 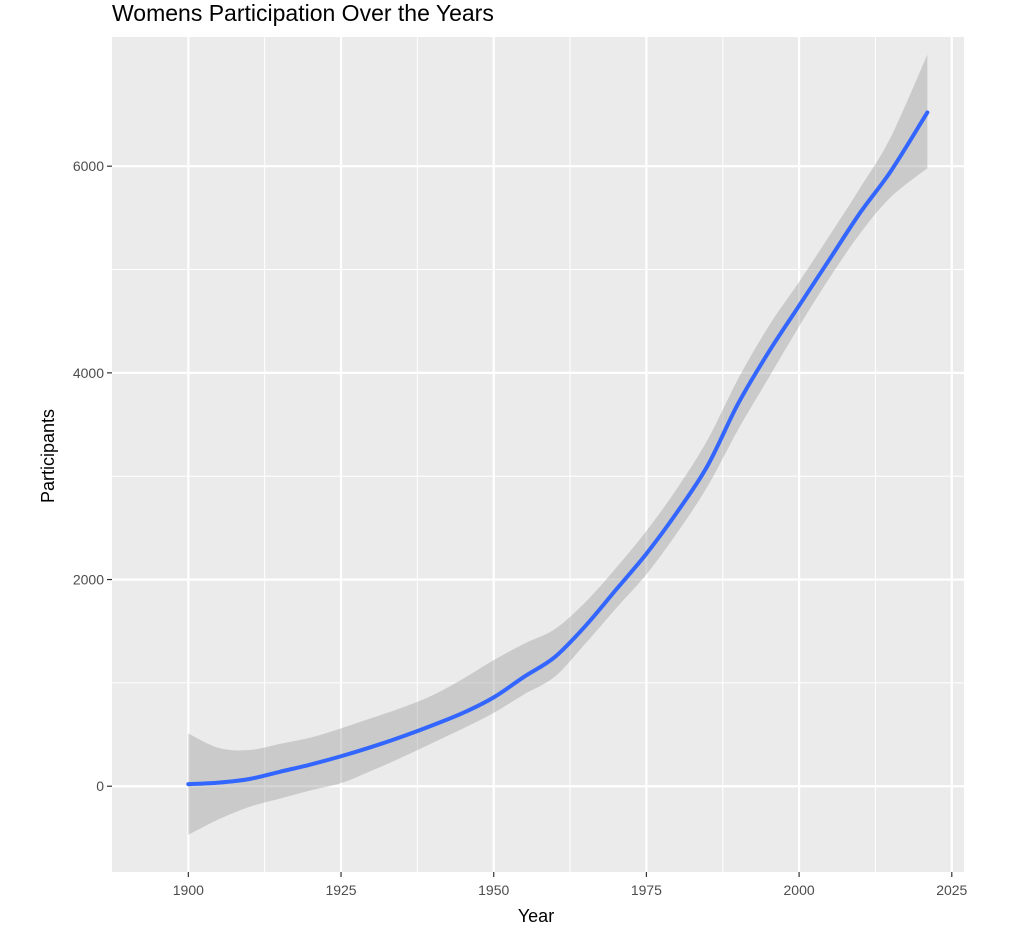 I want to click on y-tick-label: 6000, so click(x=88, y=166).